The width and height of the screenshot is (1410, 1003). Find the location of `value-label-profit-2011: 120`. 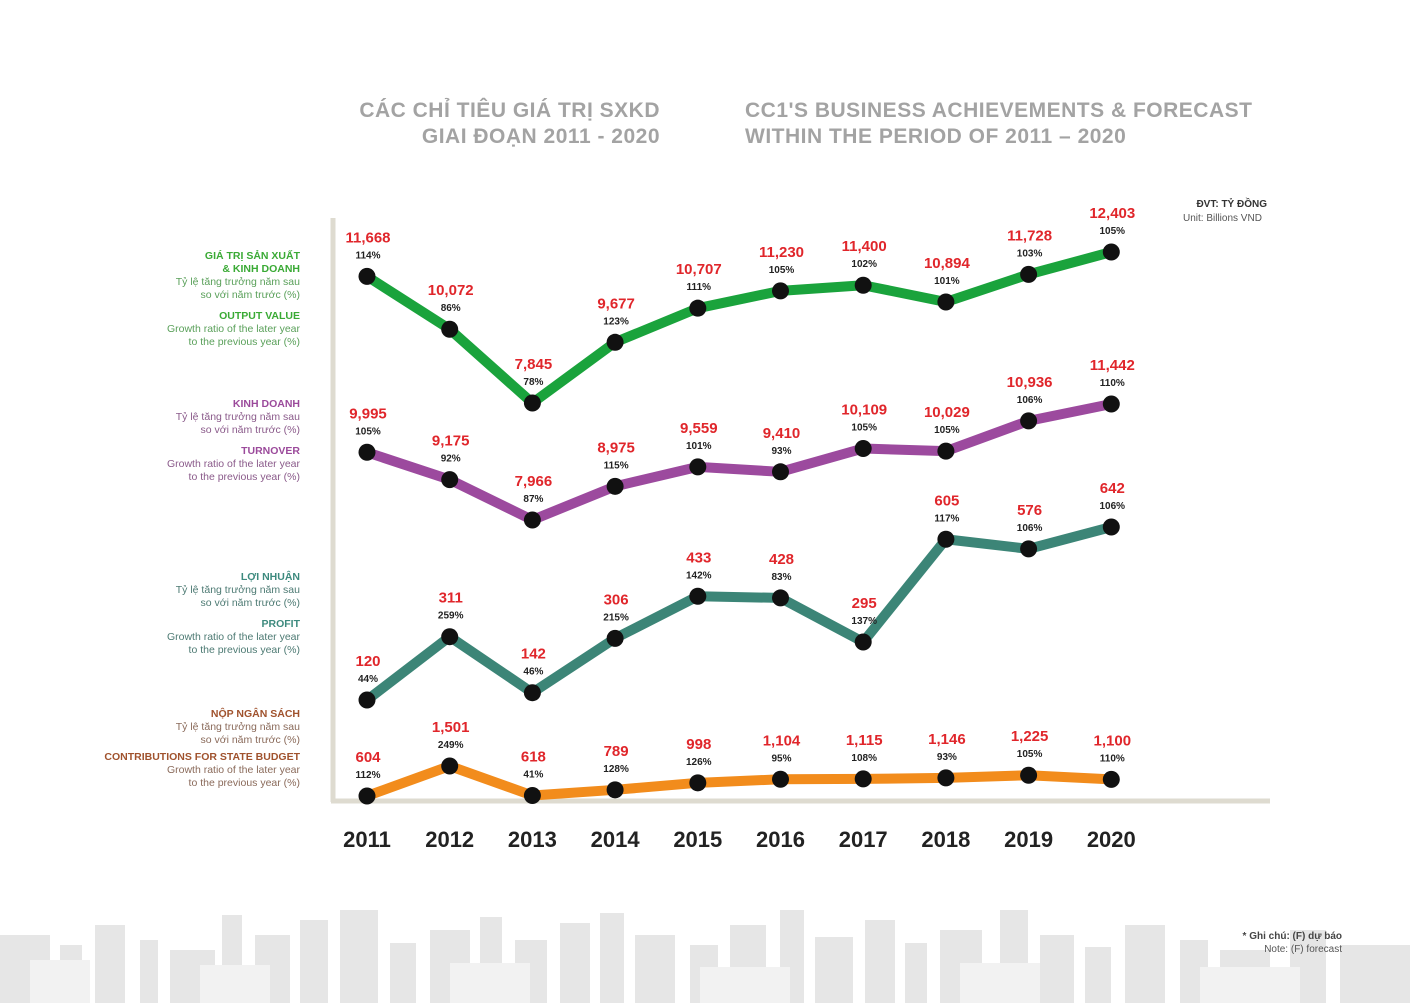

value-label-profit-2011: 120 is located at coordinates (367, 661).